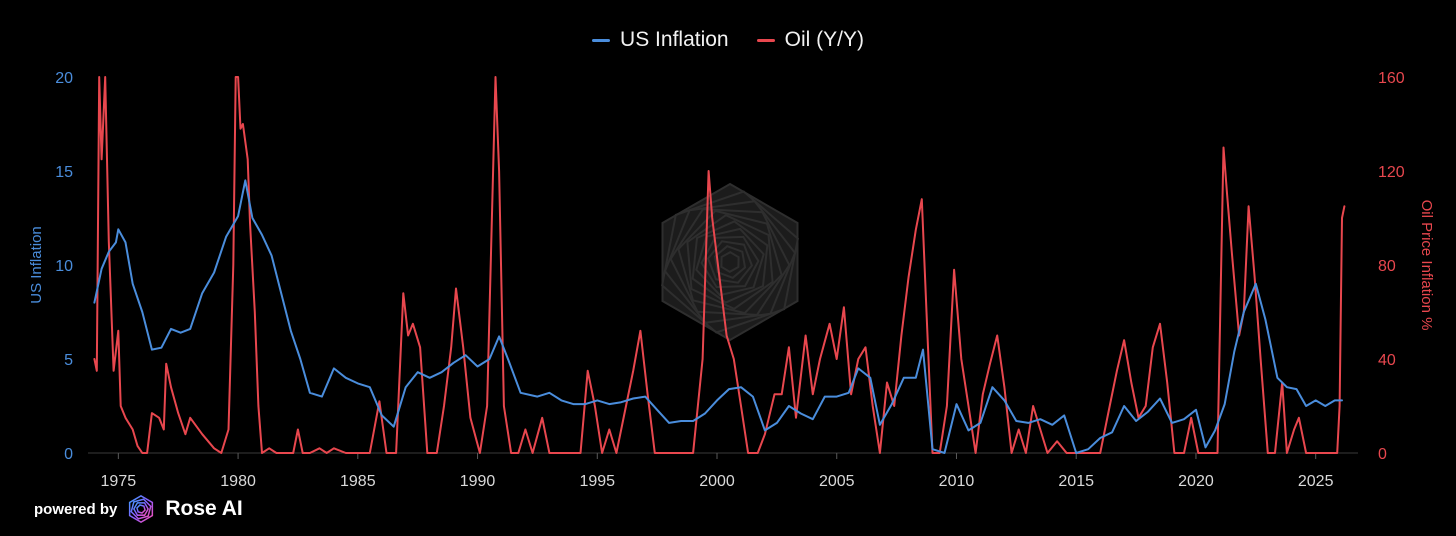  What do you see at coordinates (141, 509) in the screenshot?
I see `rose-ai-logo-icon` at bounding box center [141, 509].